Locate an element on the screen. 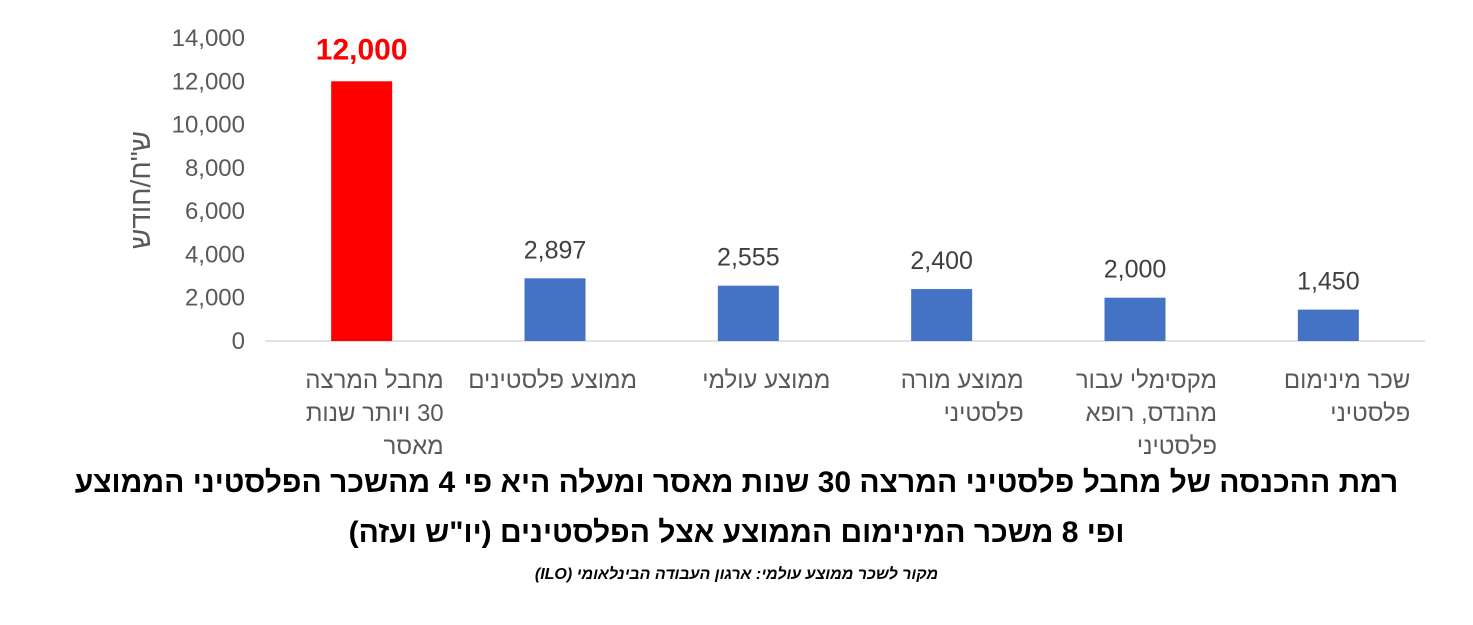  y-tick-label: 4,000 is located at coordinates (215, 254).